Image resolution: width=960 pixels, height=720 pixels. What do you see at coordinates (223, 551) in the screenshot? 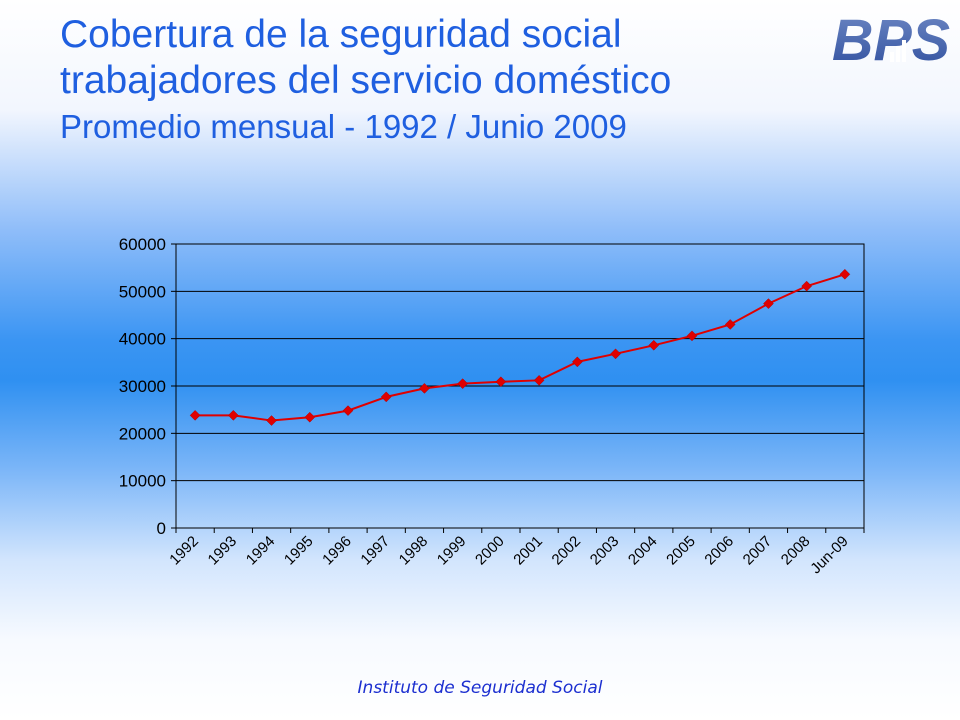
I see `x-tick-label: 1993` at bounding box center [223, 551].